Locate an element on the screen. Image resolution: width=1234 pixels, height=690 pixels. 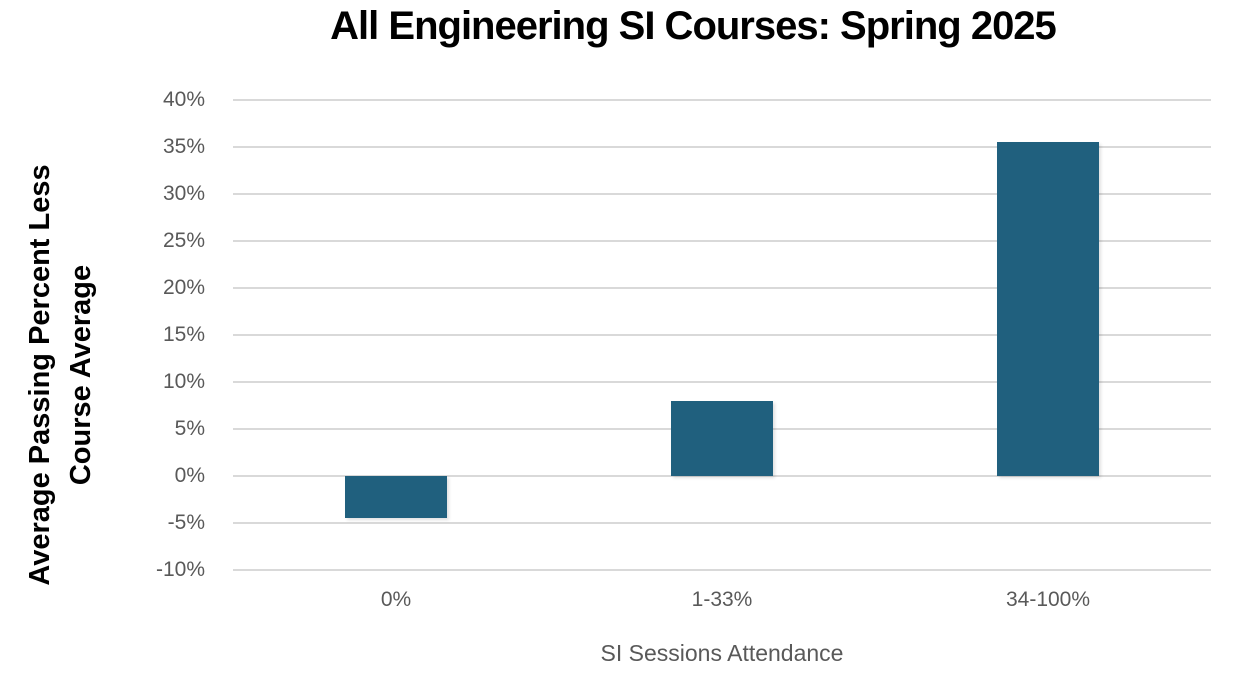
x-tick-label: 1-33% is located at coordinates (722, 599).